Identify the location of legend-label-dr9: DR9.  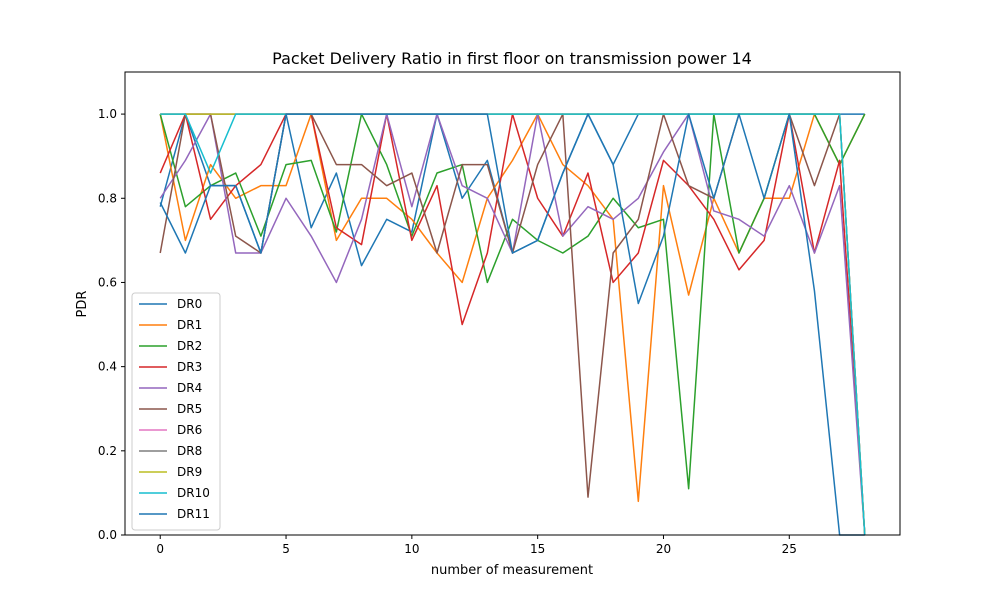
(189, 472).